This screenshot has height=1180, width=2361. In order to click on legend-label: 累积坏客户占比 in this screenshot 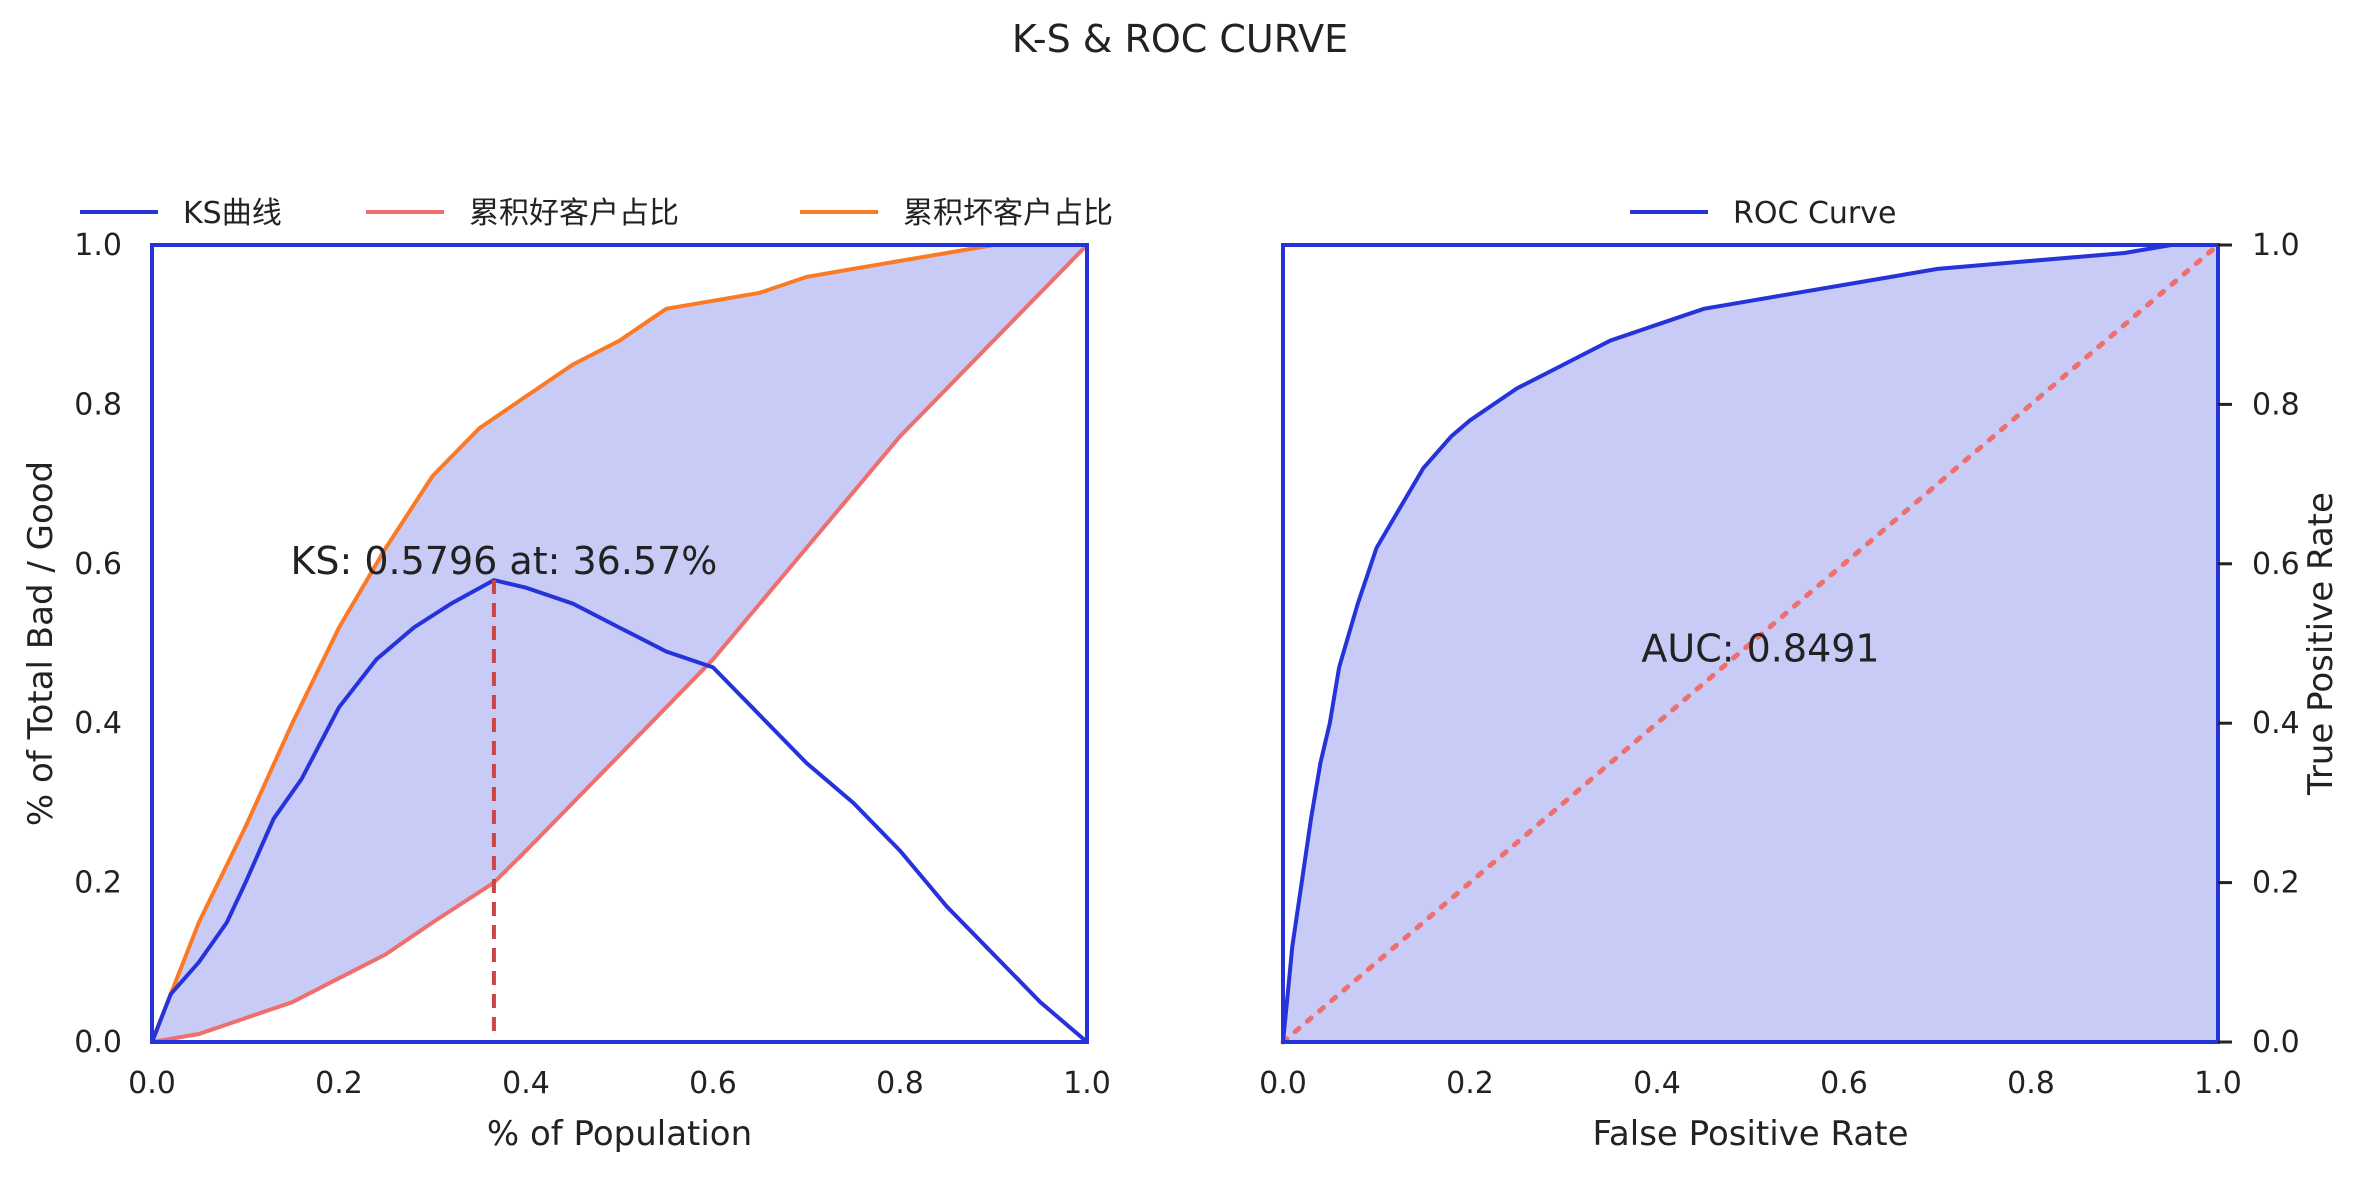, I will do `click(1008, 213)`.